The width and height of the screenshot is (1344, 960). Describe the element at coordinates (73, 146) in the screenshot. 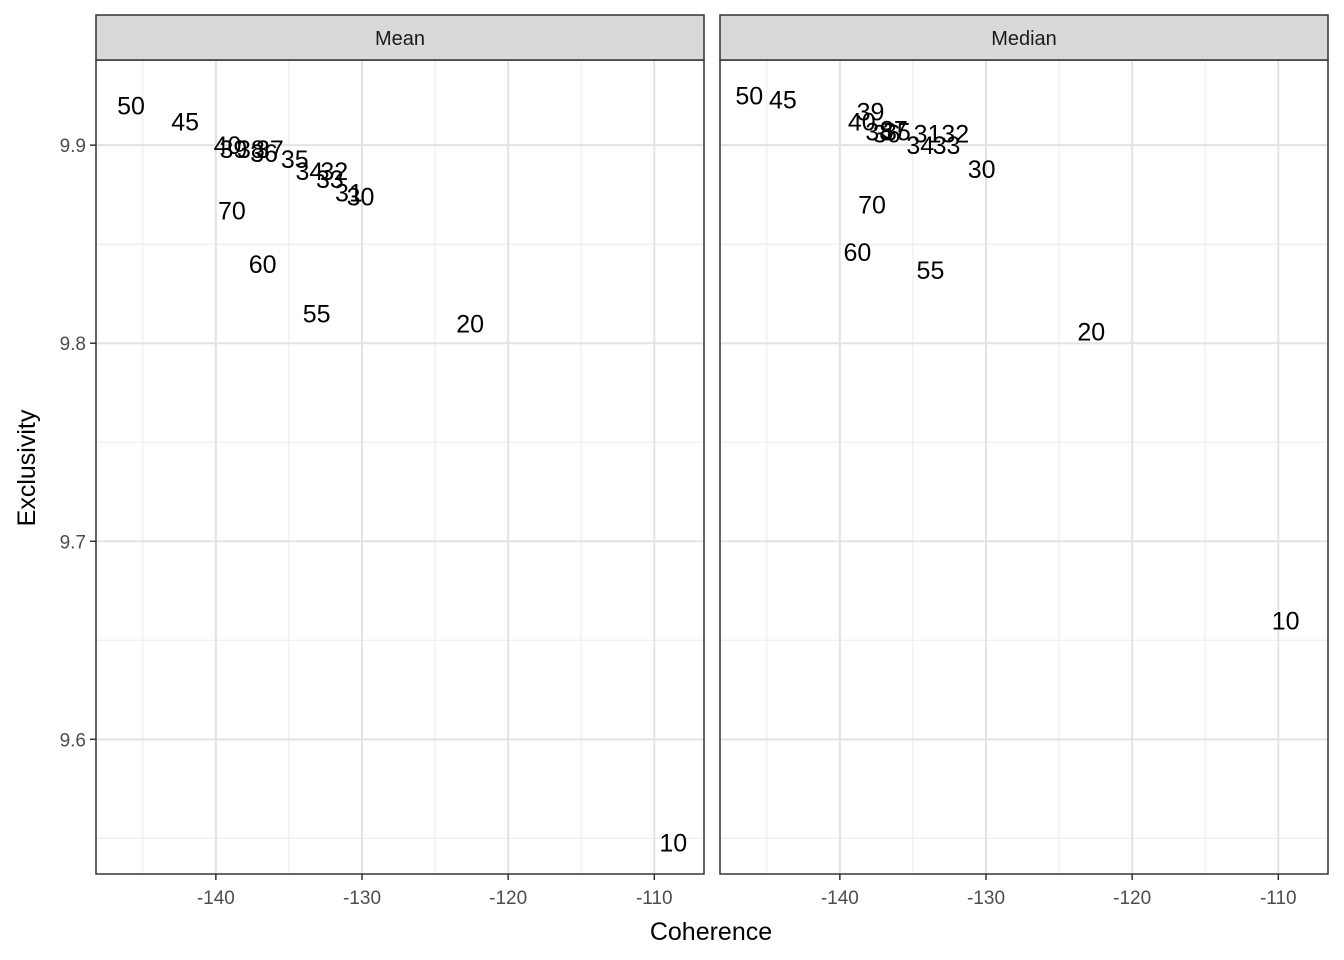

I see `y-tick-label: 9.9` at that location.